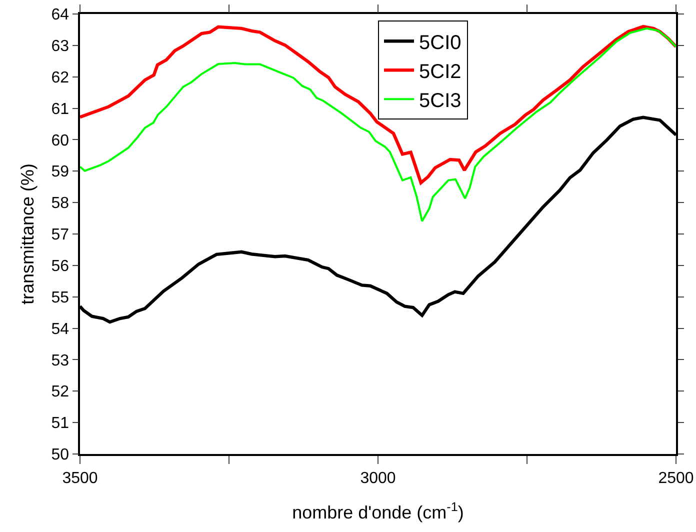 This screenshot has height=532, width=696. I want to click on legend-label: 5CI3, so click(440, 101).